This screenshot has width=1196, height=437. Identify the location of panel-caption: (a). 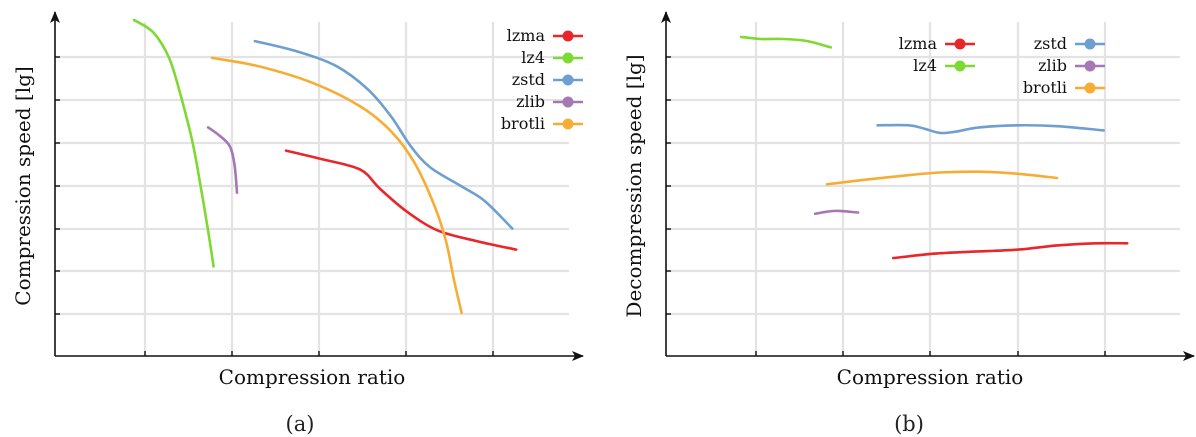
(300, 424).